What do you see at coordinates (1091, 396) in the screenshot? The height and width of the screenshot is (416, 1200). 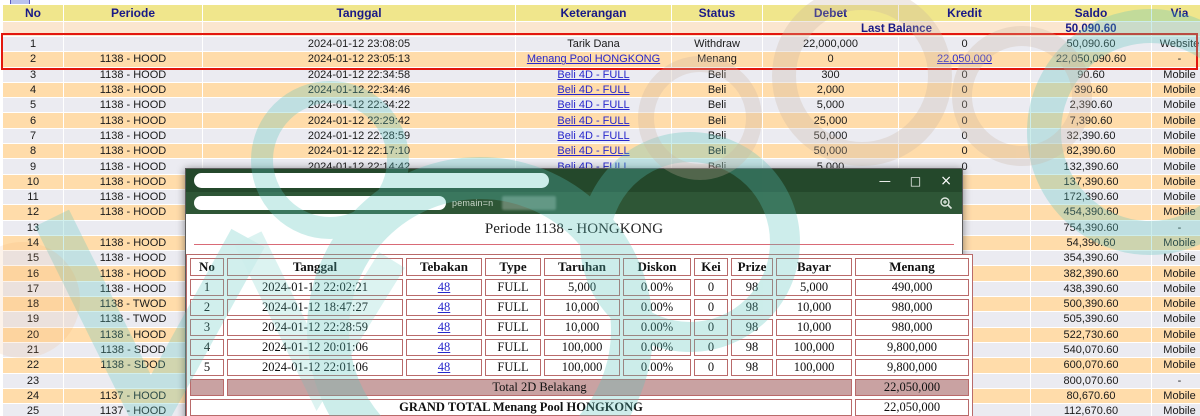 I see `cell-saldo: 80,670.60` at bounding box center [1091, 396].